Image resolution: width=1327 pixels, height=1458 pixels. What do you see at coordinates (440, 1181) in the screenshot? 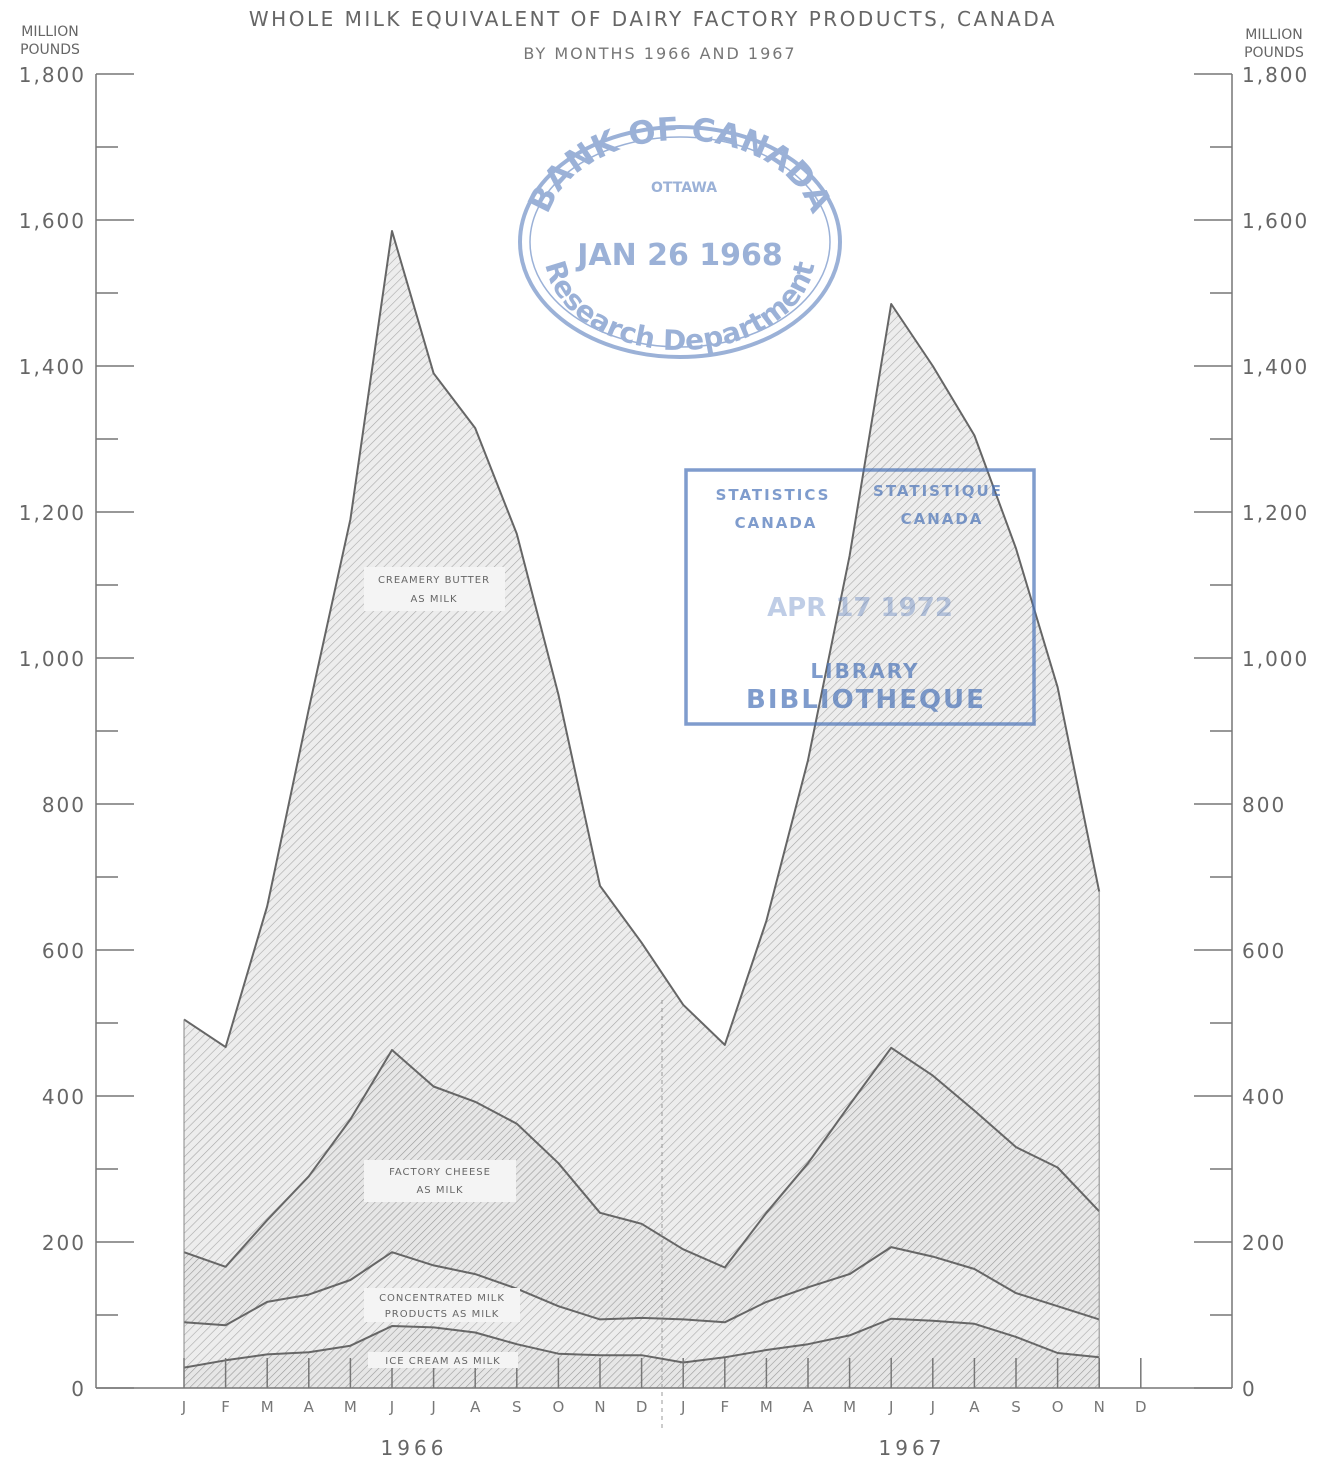
I see `label-factory-cheese: FACTORY CHEESE AS MILK` at bounding box center [440, 1181].